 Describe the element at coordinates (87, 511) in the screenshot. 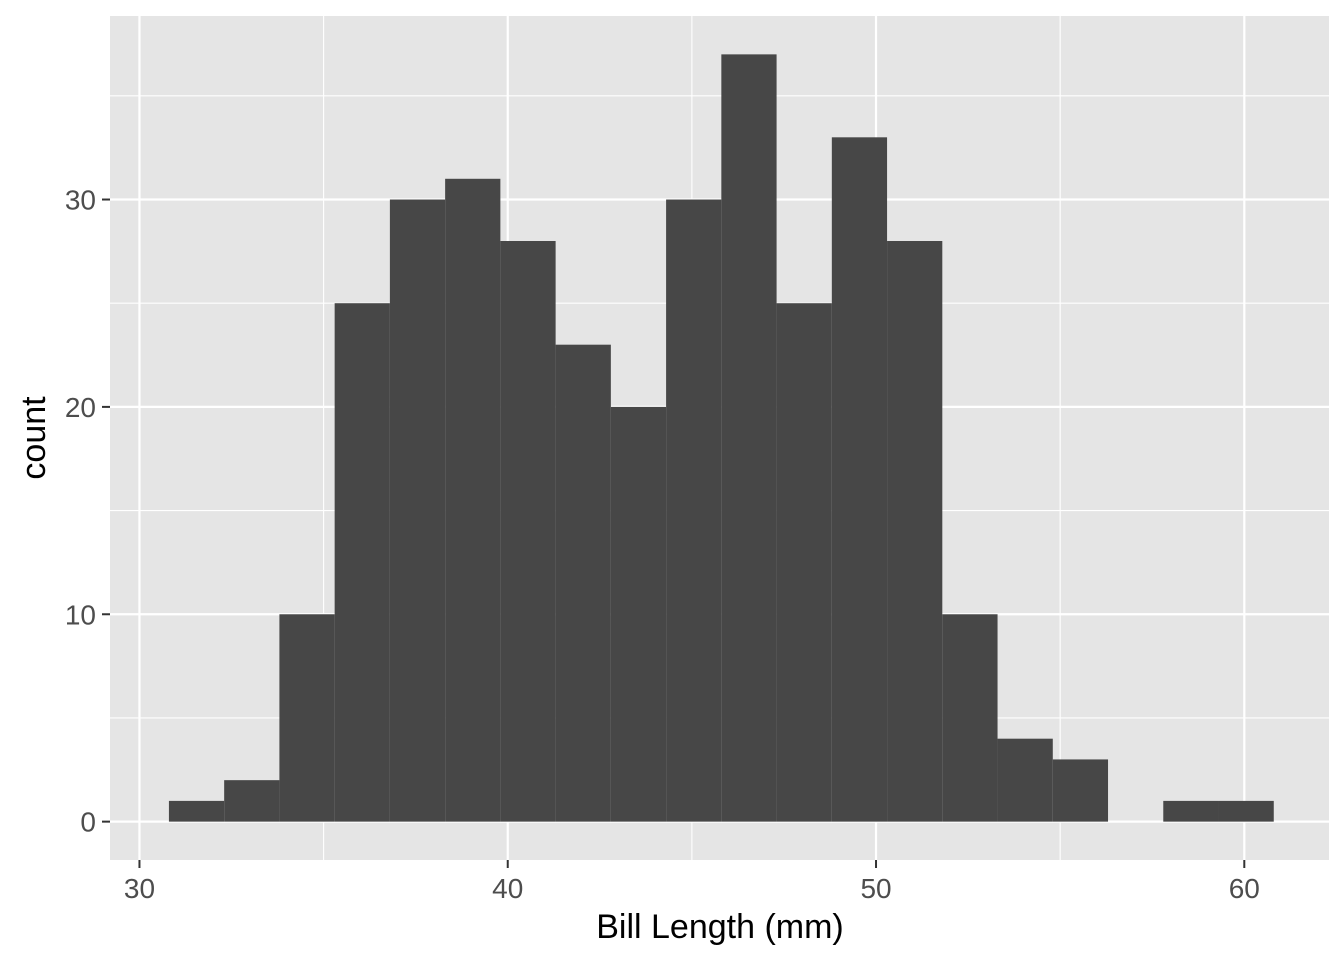

I see `y-axis-ticks: 0 10 20 30` at that location.